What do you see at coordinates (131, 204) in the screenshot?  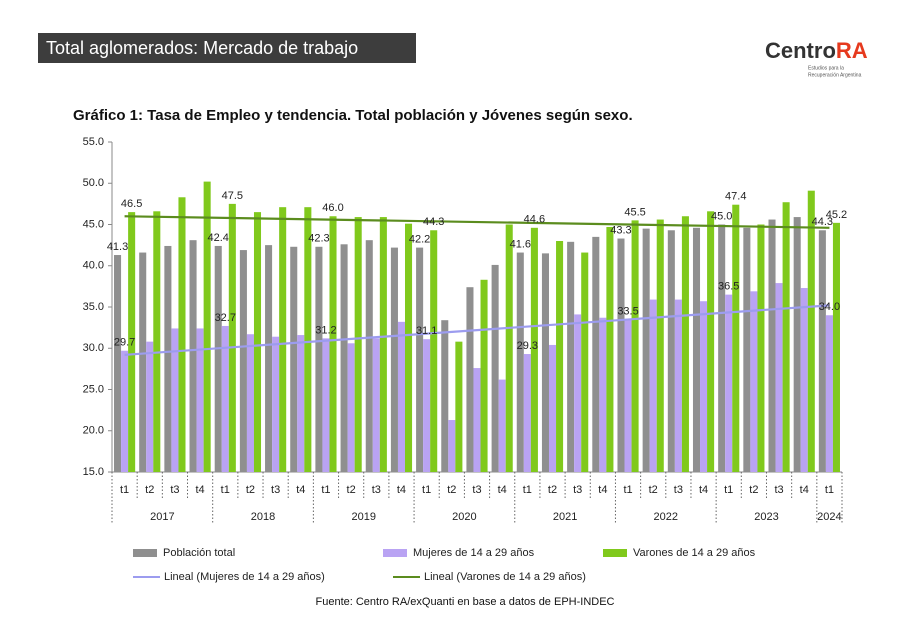 I see `data-label: 46.5` at bounding box center [131, 204].